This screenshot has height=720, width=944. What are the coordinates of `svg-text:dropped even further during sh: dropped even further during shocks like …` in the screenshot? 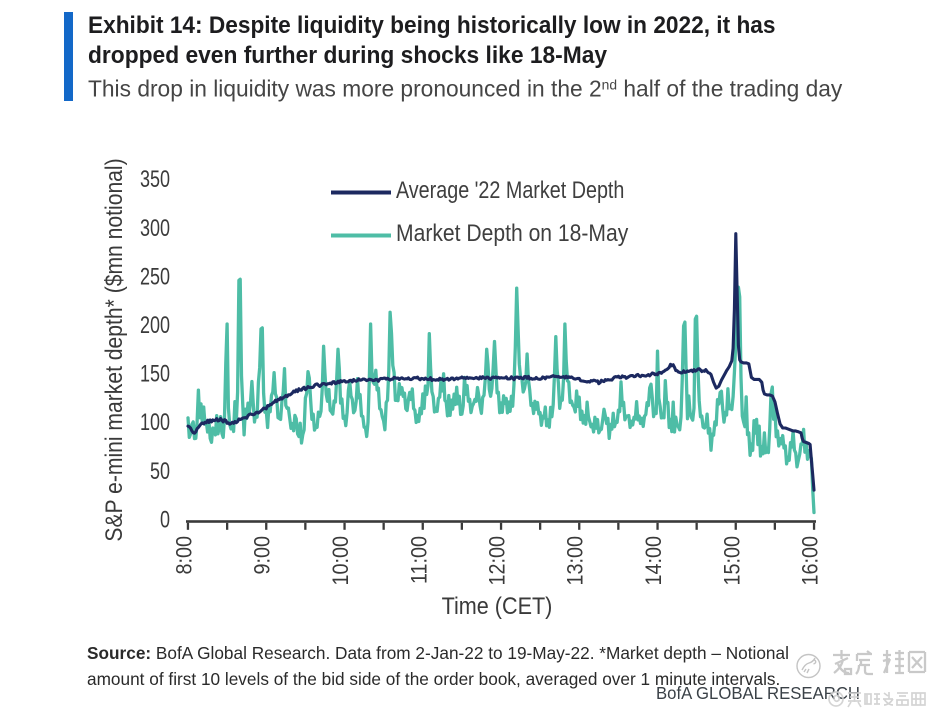 It's located at (347, 54).